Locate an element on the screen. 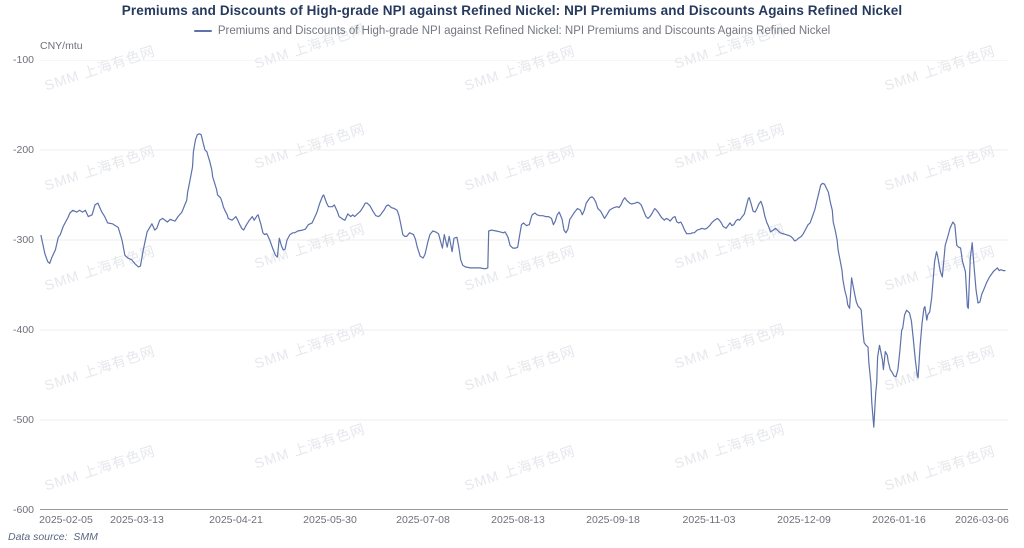 Image resolution: width=1024 pixels, height=548 pixels. x-axis-tick-label: 2026-01-16 is located at coordinates (899, 520).